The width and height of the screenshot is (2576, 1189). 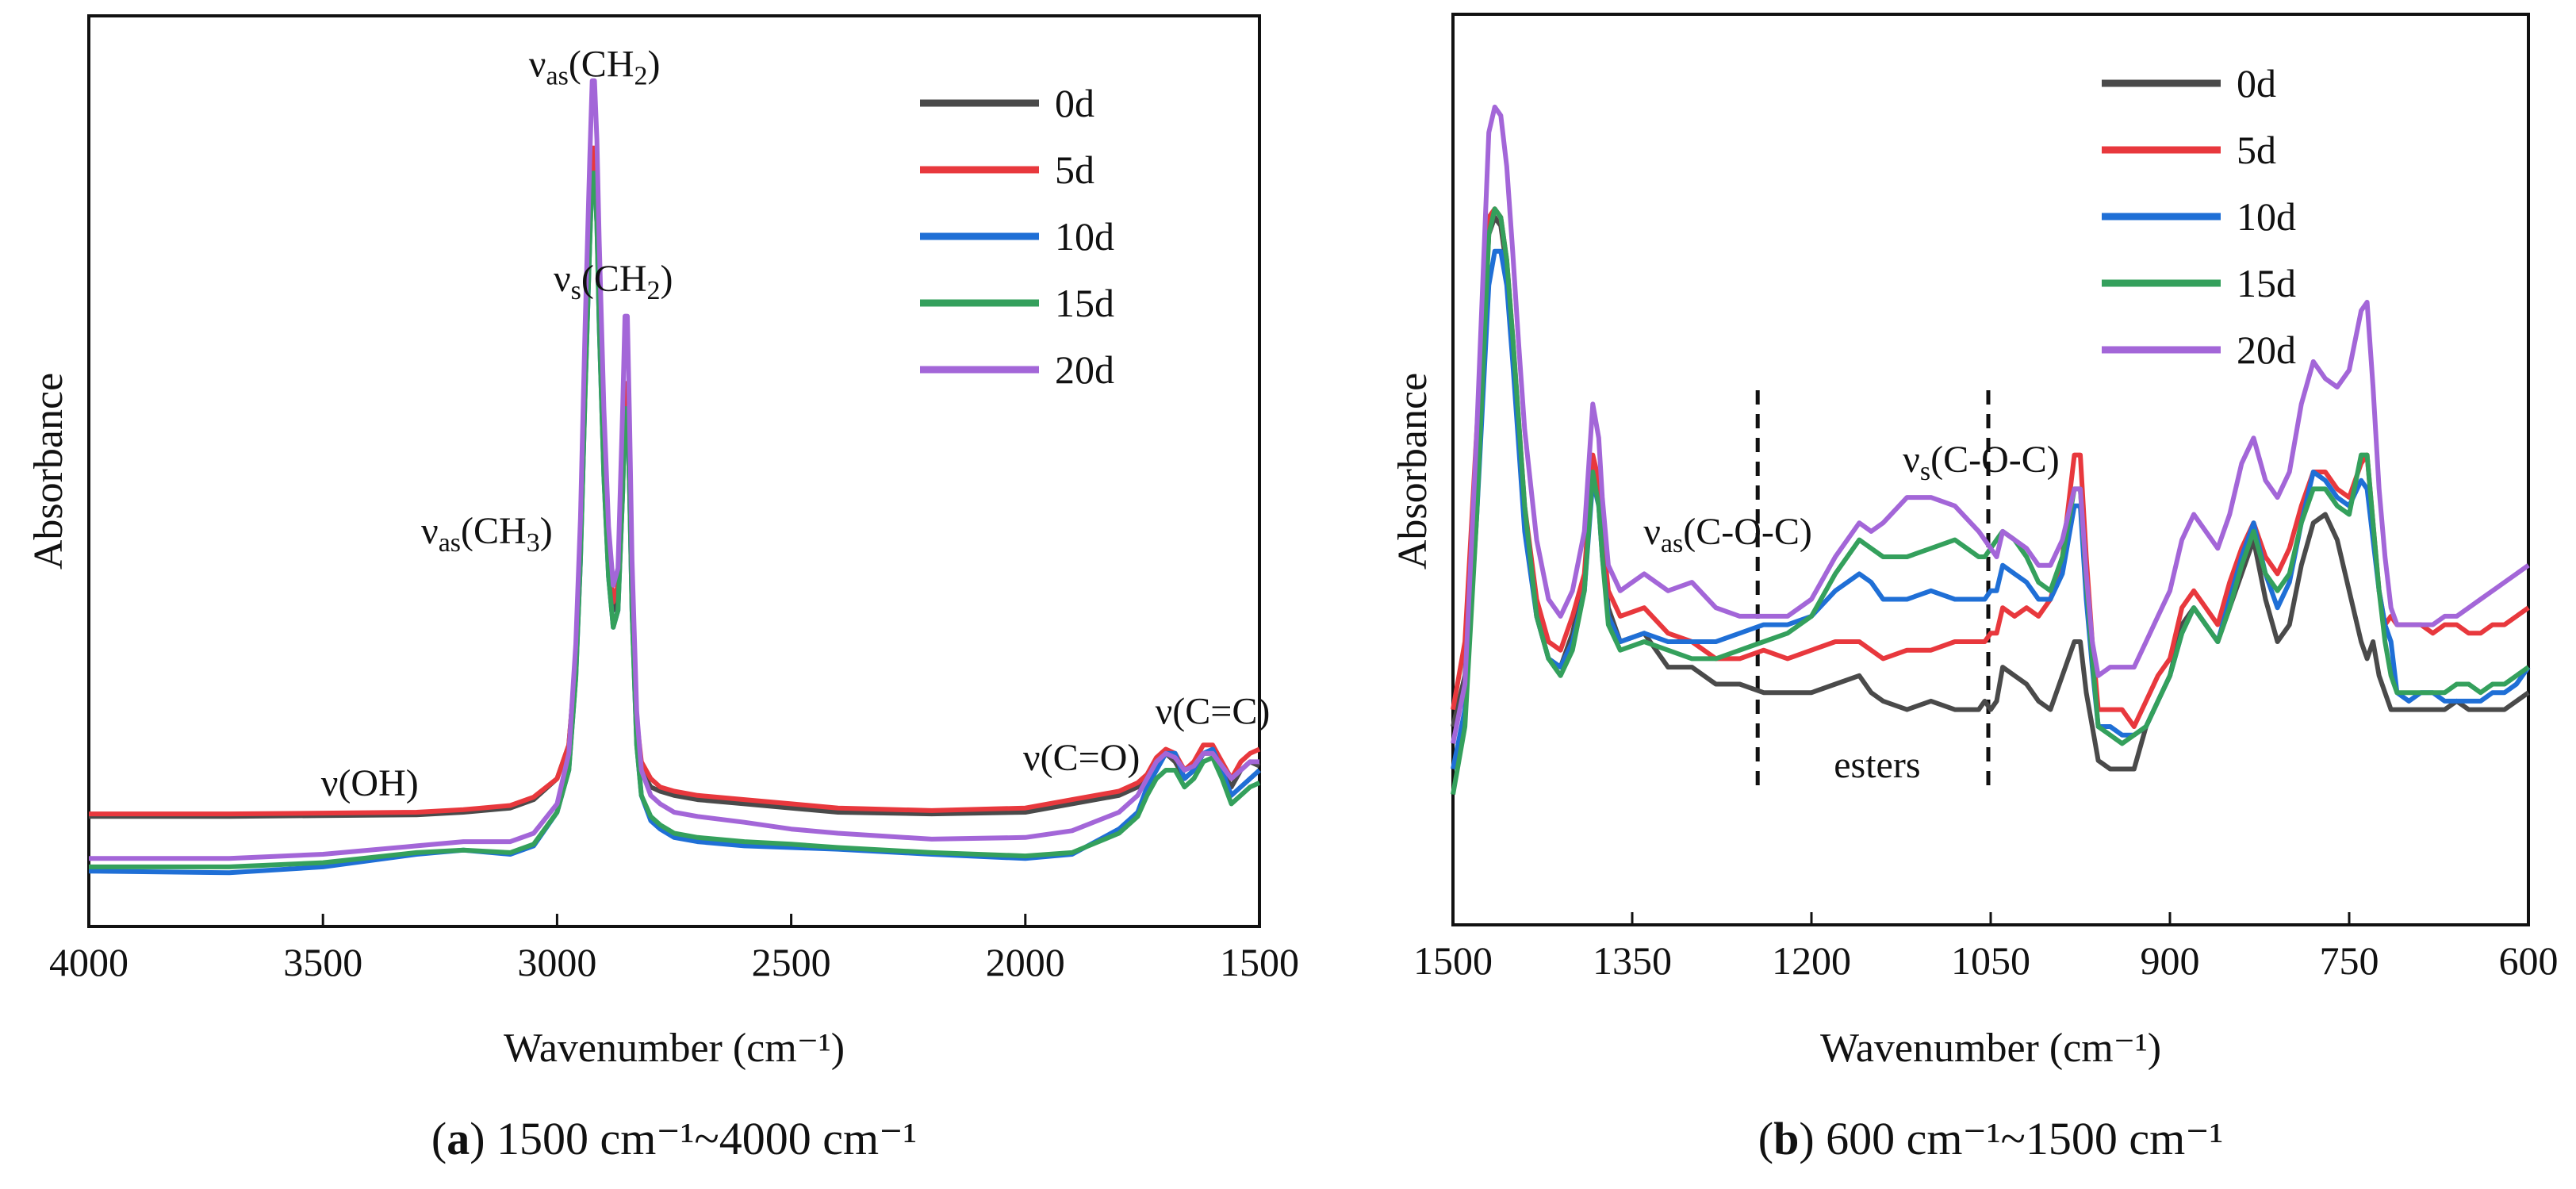 I want to click on x-tick-label: 1050, so click(x=1991, y=960).